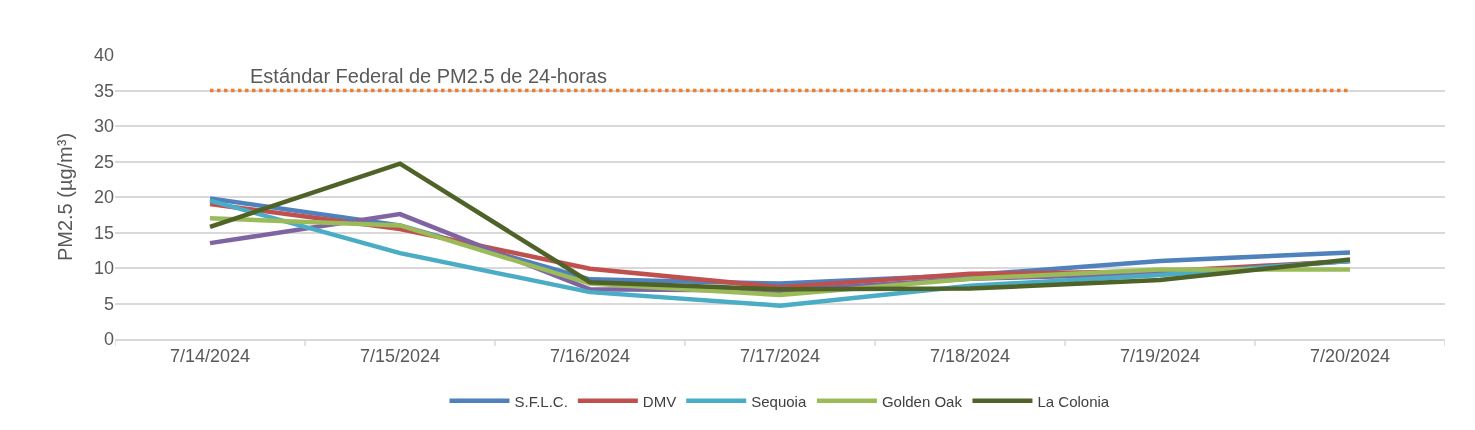  I want to click on y-axis-title: PM2.5 (µg/m³), so click(65, 197).